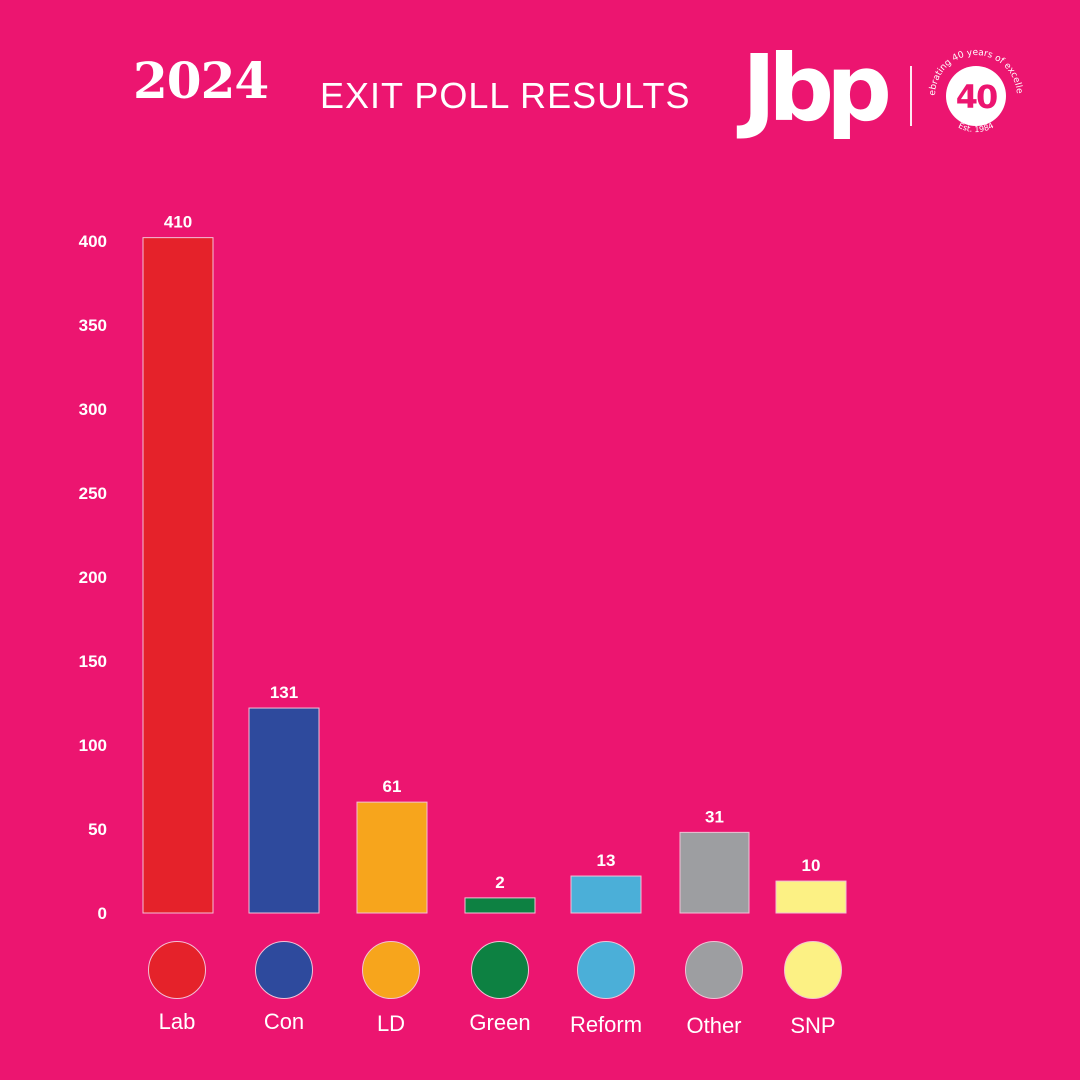 This screenshot has width=1080, height=1080. I want to click on legend: Lab Con LD Green Reform Other SNP, so click(495, 989).